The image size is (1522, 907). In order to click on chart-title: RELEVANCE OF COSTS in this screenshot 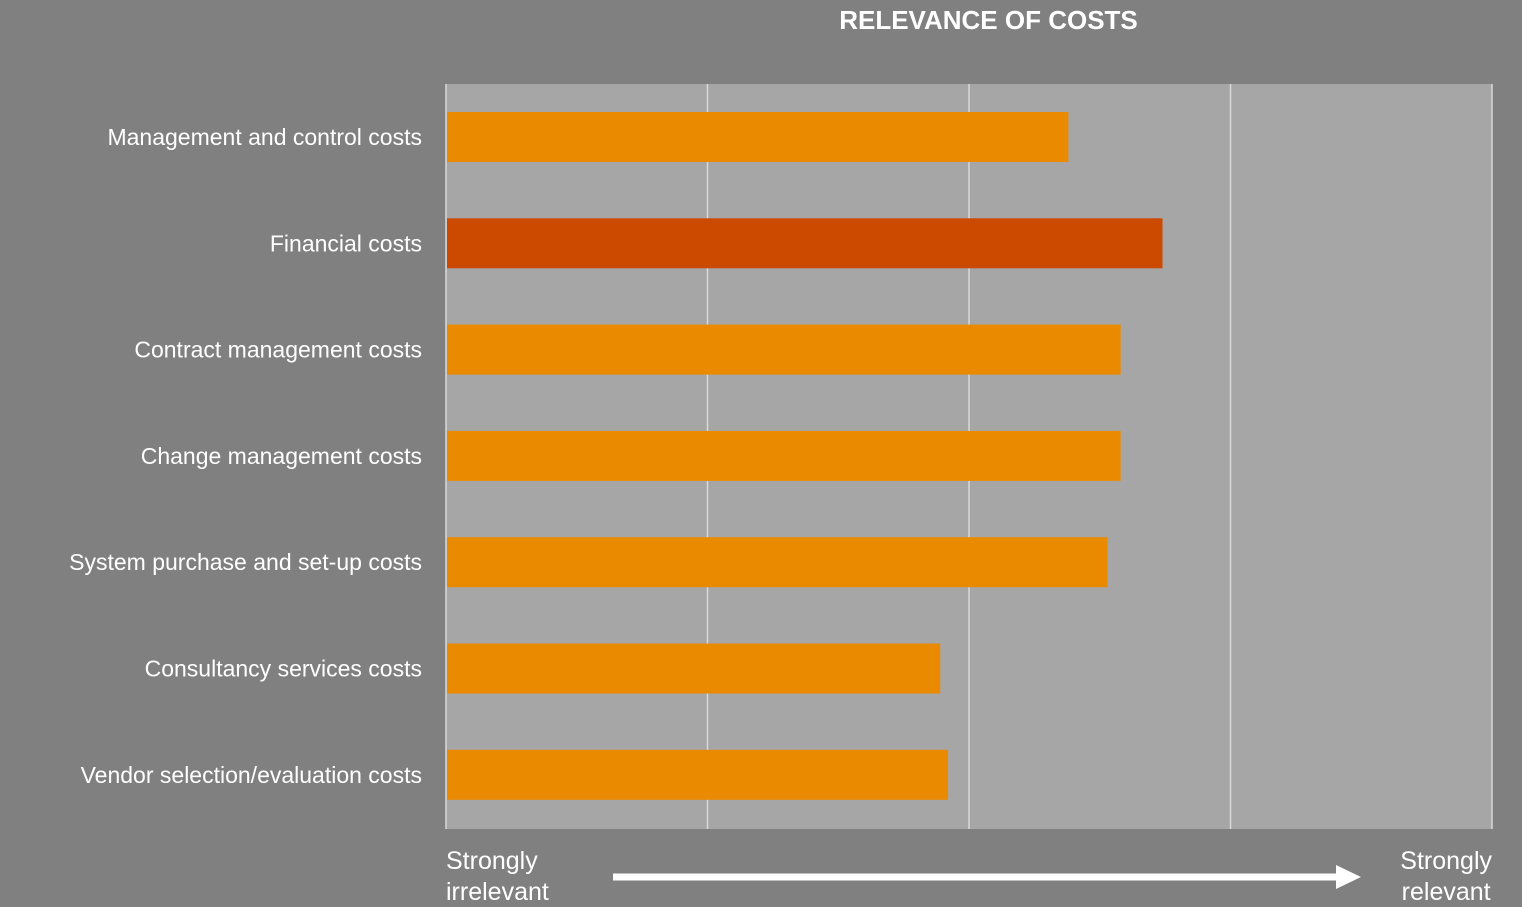, I will do `click(988, 20)`.